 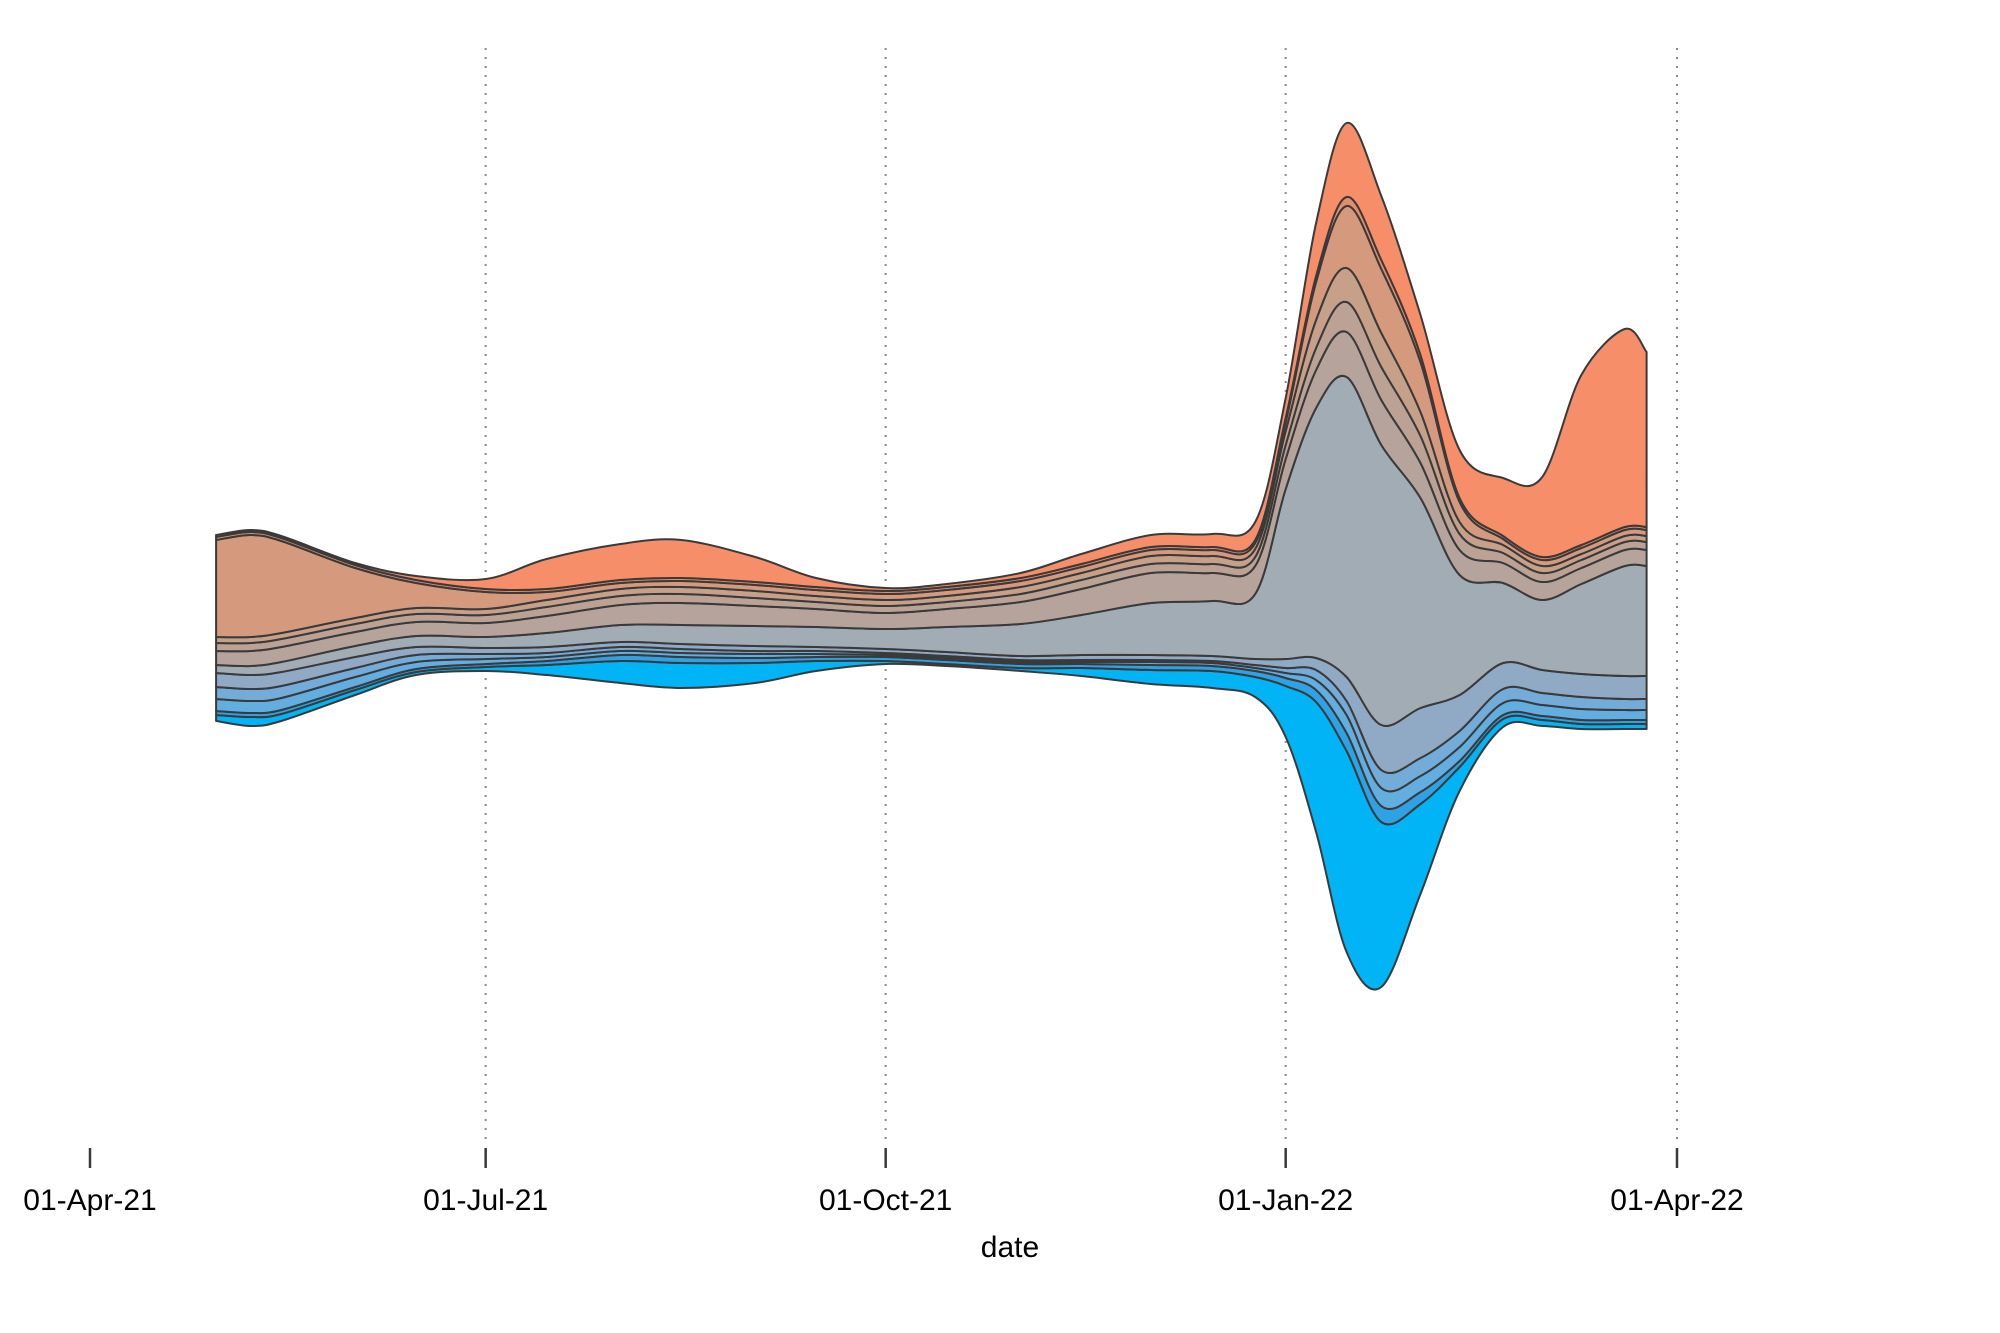 What do you see at coordinates (1676, 1200) in the screenshot?
I see `x-tick-label: 01-Apr-22` at bounding box center [1676, 1200].